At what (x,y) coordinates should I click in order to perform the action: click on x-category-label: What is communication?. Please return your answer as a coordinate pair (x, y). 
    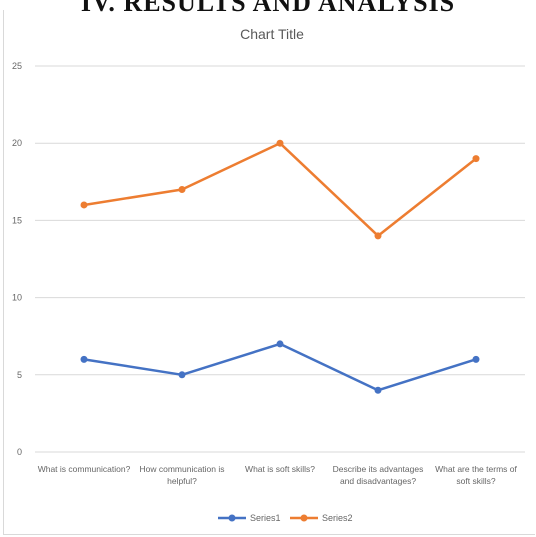
    Looking at the image, I should click on (84, 469).